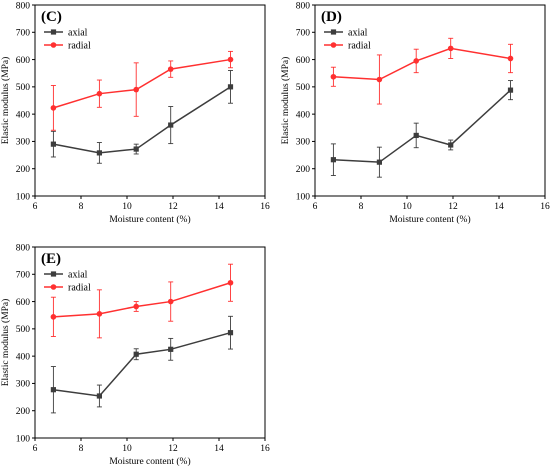 This screenshot has width=550, height=470. Describe the element at coordinates (51, 259) in the screenshot. I see `panel-label: (E)` at that location.